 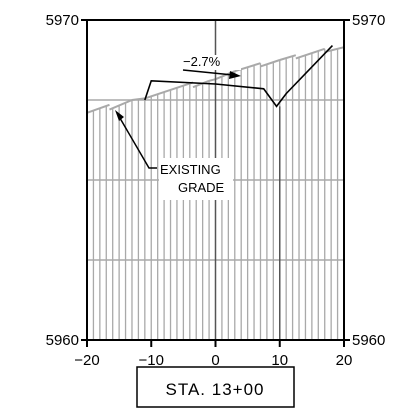 I want to click on slope-label-bg, so click(x=211, y=62).